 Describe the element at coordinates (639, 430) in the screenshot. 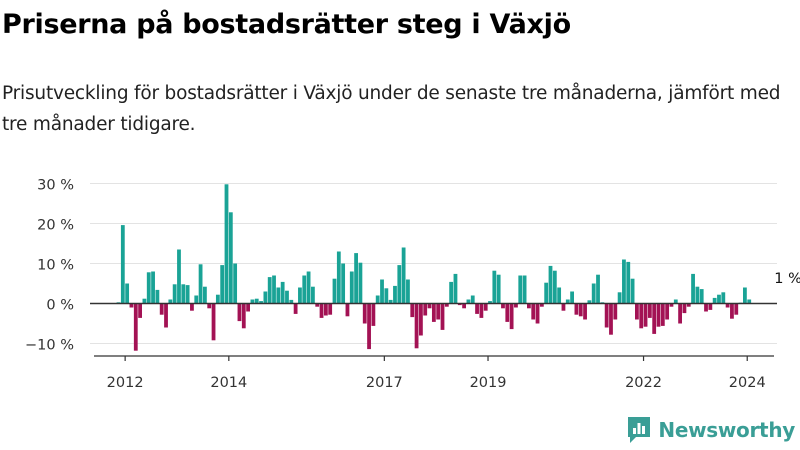

I see `bar-chart-logo-icon` at that location.